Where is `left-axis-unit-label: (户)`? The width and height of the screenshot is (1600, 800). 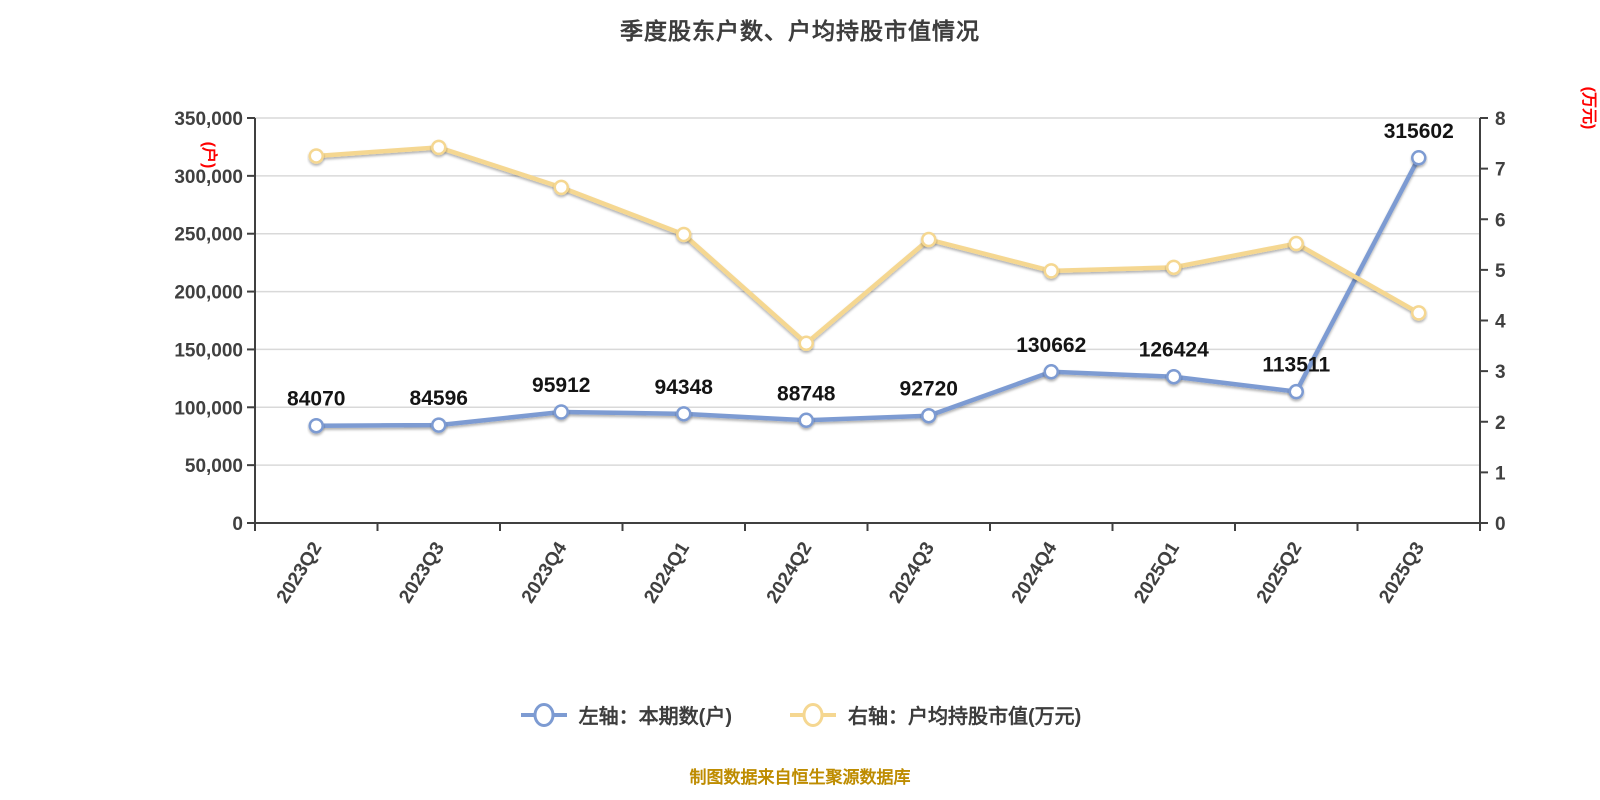 left-axis-unit-label: (户) is located at coordinates (209, 155).